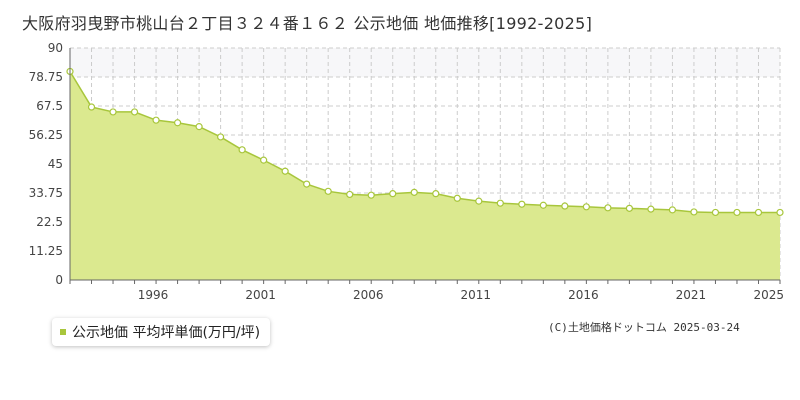  What do you see at coordinates (260, 295) in the screenshot?
I see `x-tick-label: 2001` at bounding box center [260, 295].